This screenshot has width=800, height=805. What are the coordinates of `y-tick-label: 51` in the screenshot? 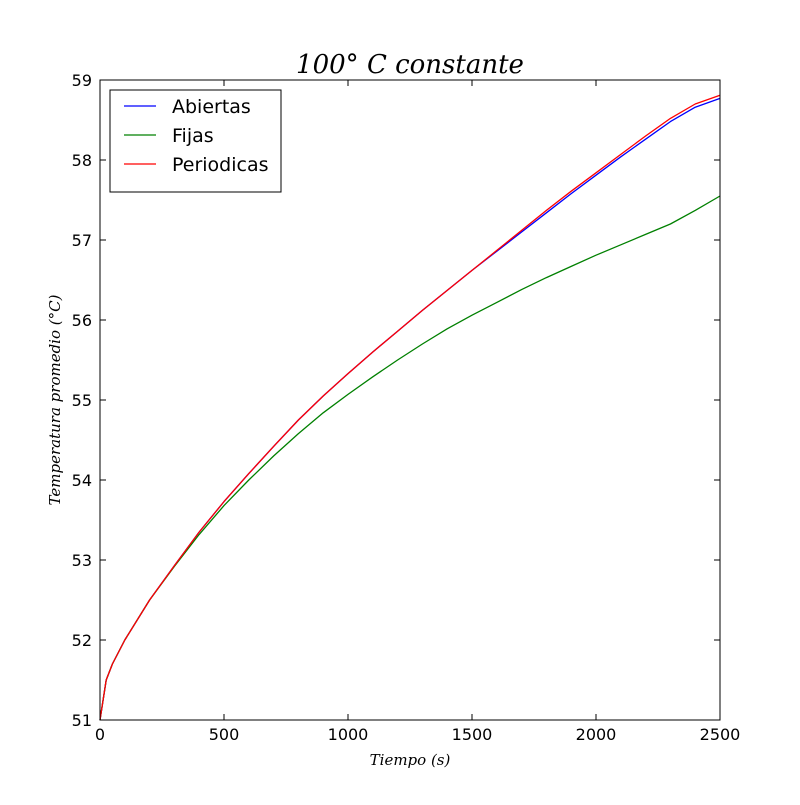 It's located at (82, 720).